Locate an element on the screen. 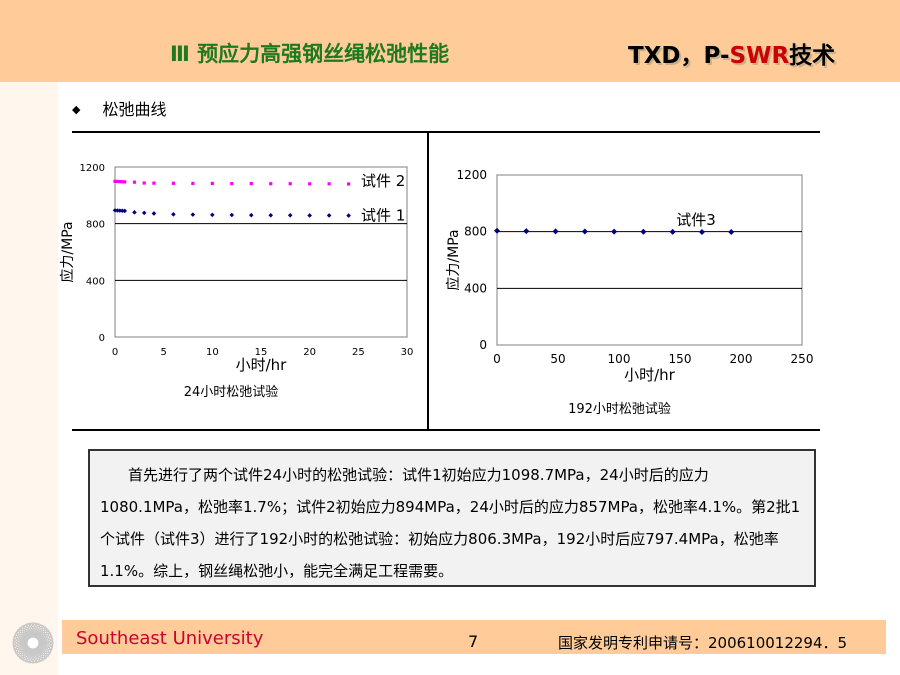 This screenshot has height=675, width=900. brand-prefix: TXD，P- is located at coordinates (679, 56).